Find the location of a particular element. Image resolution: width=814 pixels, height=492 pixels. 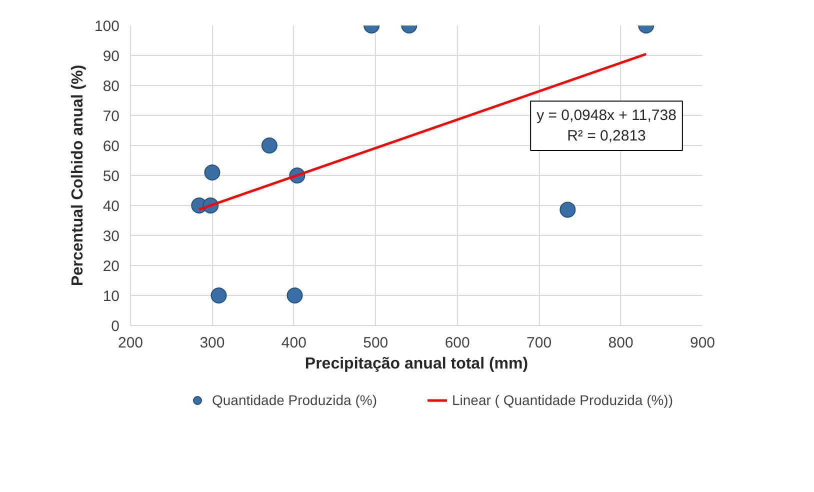

x-tick-label: 300 is located at coordinates (212, 343).